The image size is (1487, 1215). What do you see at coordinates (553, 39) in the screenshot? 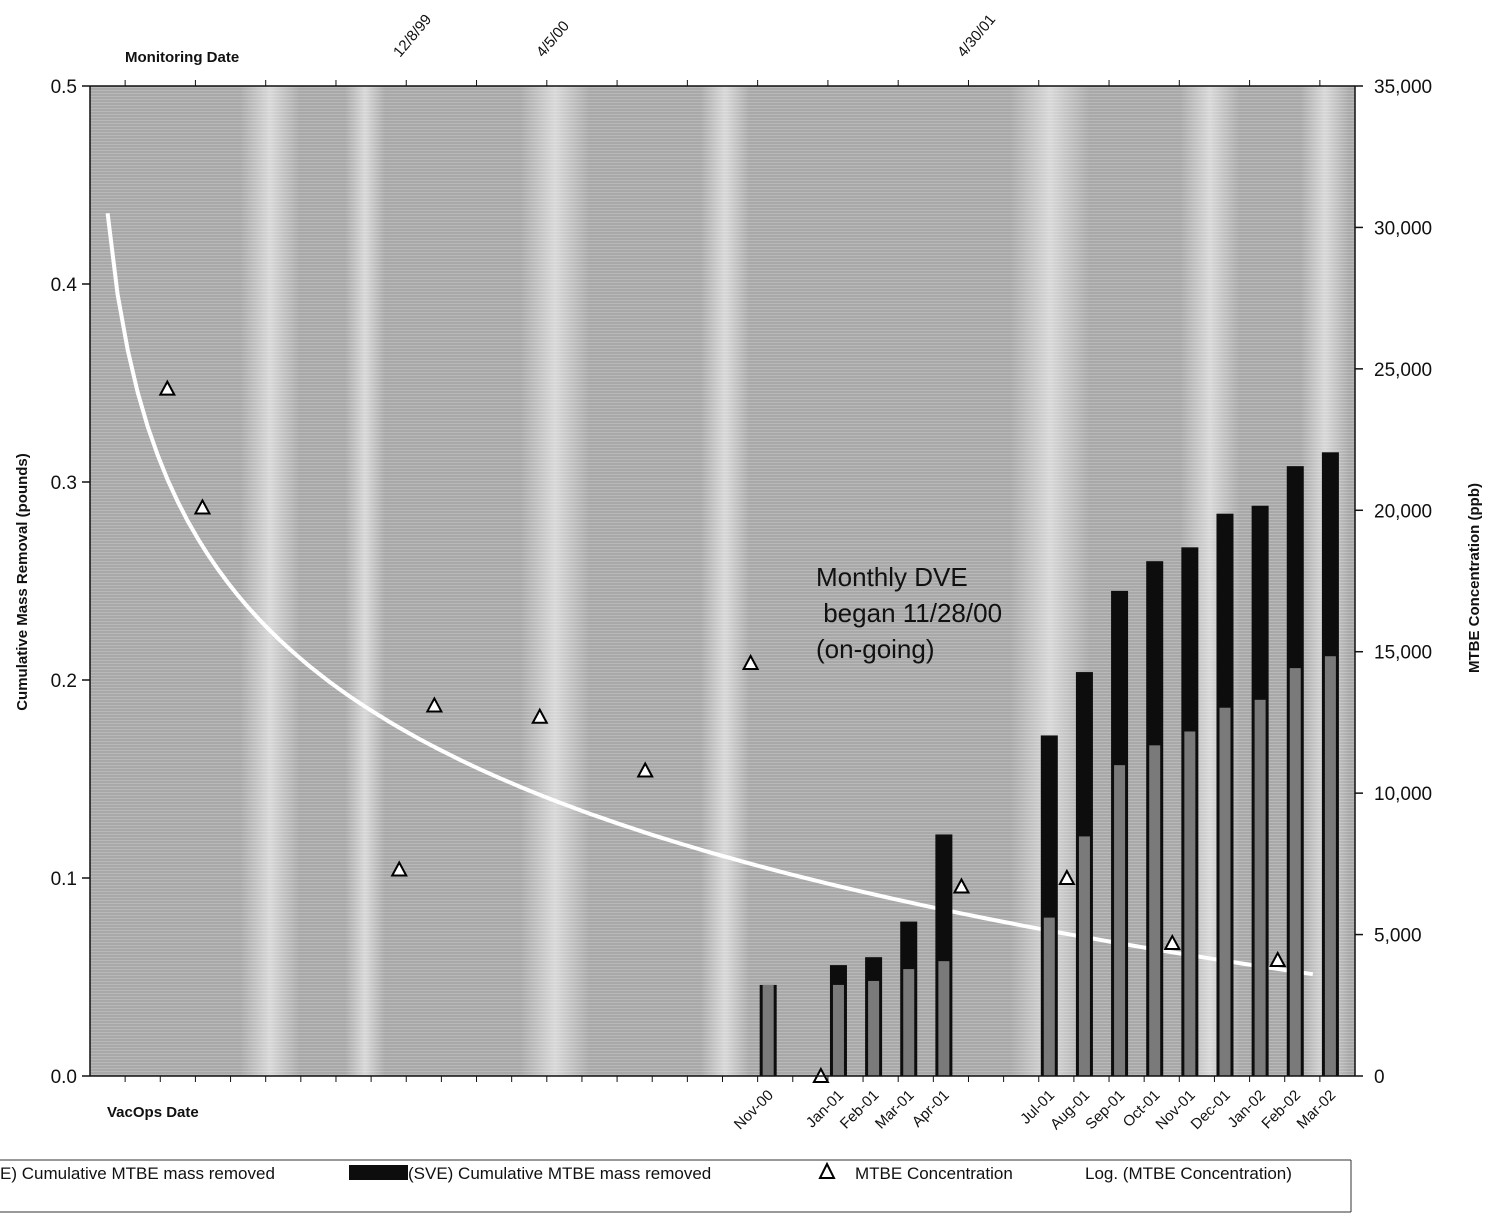
I see `top-tick-label: 4/5/00` at bounding box center [553, 39].